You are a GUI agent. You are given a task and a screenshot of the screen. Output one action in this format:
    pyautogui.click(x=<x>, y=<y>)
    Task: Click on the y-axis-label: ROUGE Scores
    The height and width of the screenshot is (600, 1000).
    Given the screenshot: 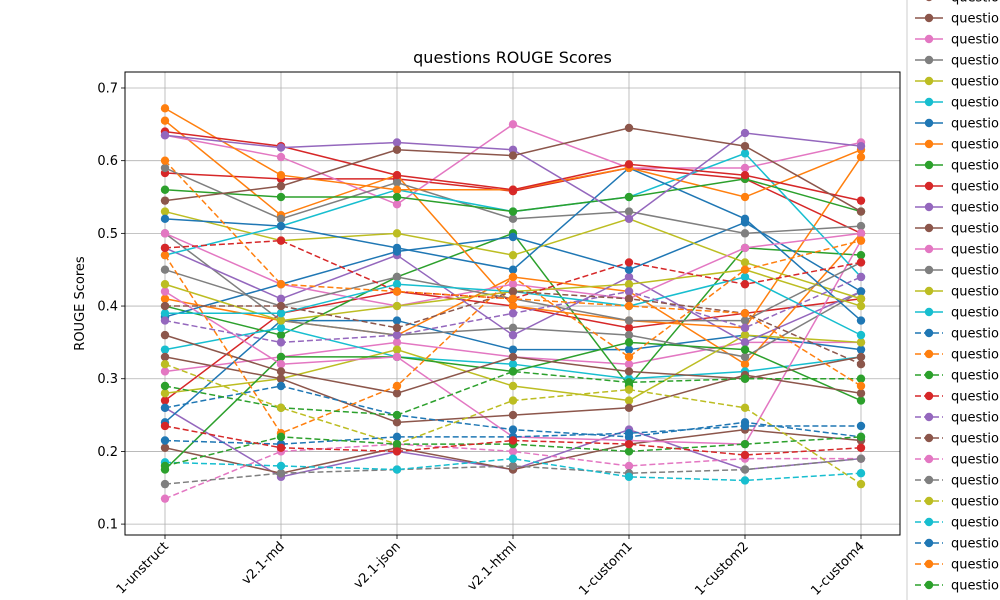 What is the action you would take?
    pyautogui.click(x=80, y=303)
    